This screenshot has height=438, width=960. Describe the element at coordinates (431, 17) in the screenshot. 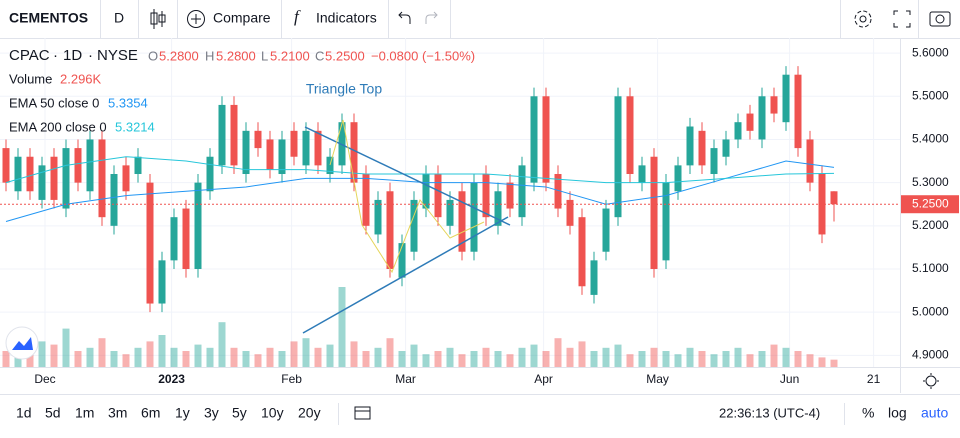

I see `redo-icon` at that location.